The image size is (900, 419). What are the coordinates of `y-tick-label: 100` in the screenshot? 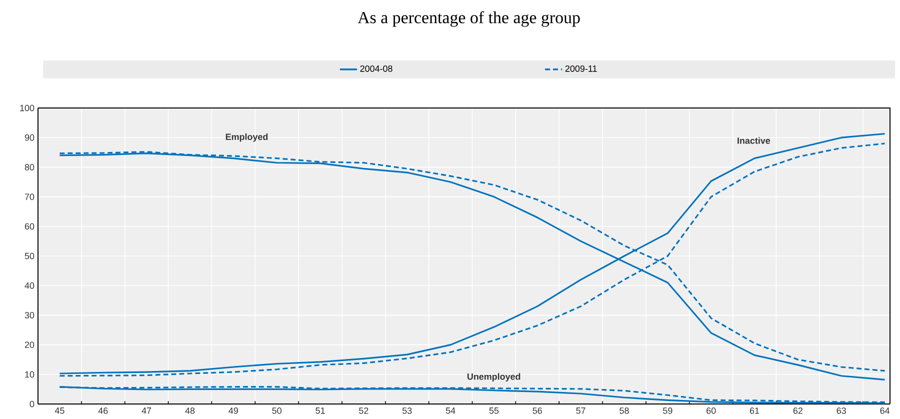 It's located at (27, 108).